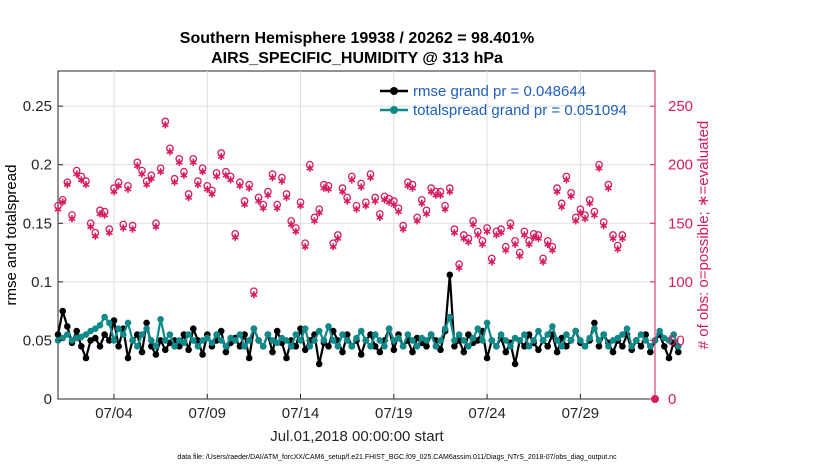  What do you see at coordinates (301, 413) in the screenshot?
I see `x-tick-label: 07/14` at bounding box center [301, 413].